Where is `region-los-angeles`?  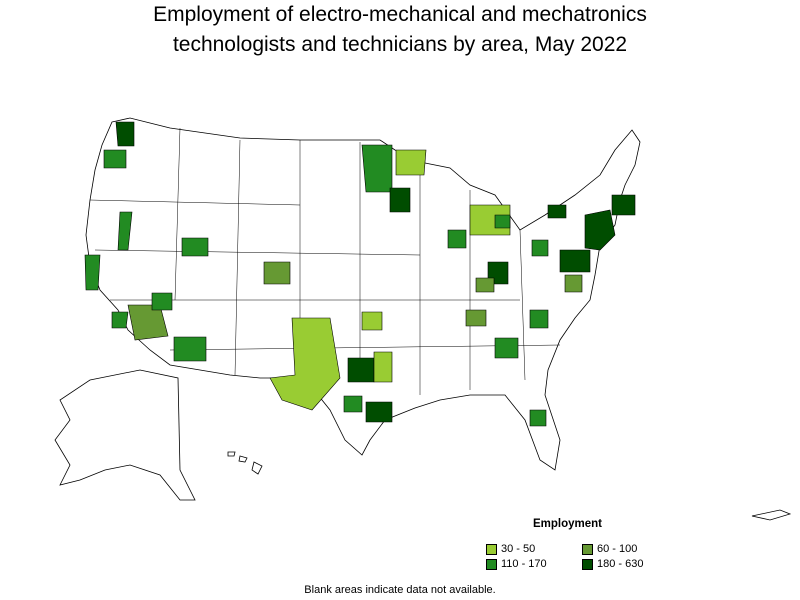 region-los-angeles is located at coordinates (120, 320).